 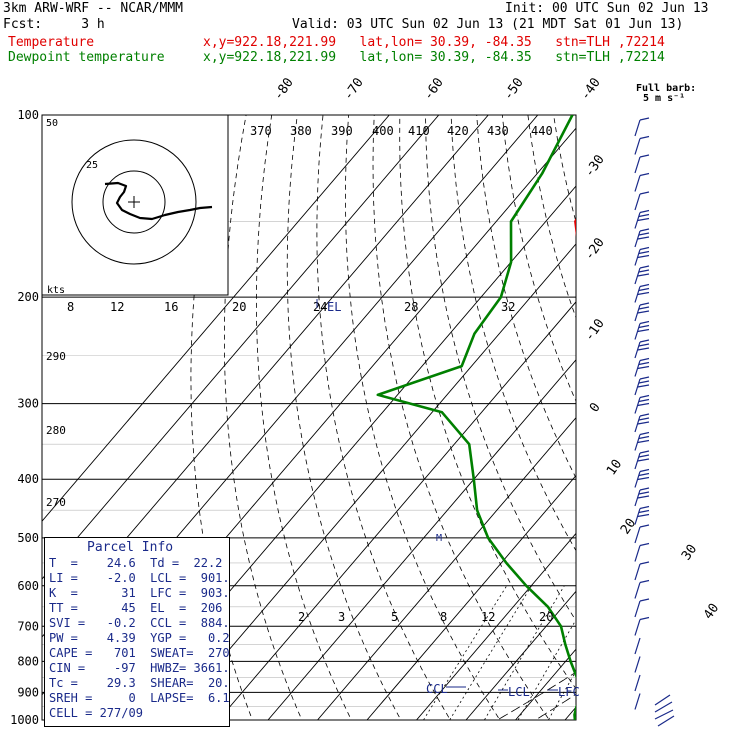 What do you see at coordinates (628, 526) in the screenshot?
I see `isotherm-label: 20` at bounding box center [628, 526].